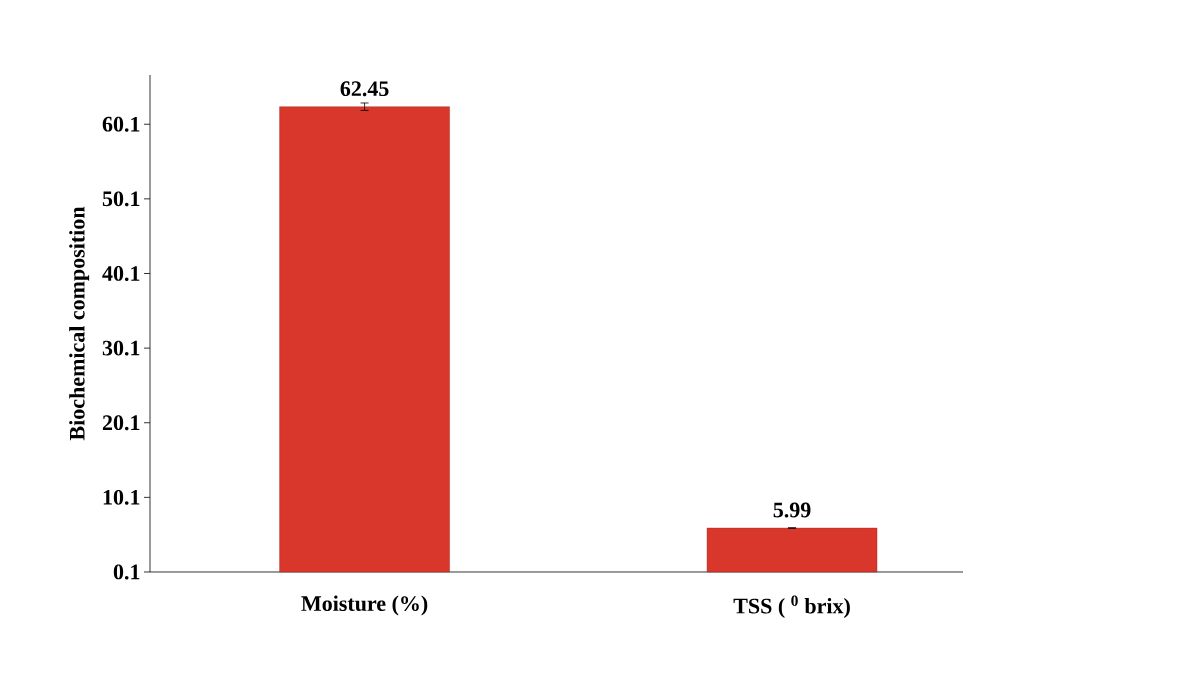 The image size is (1182, 687). What do you see at coordinates (121, 497) in the screenshot?
I see `y-tick-label: 10.1` at bounding box center [121, 497].